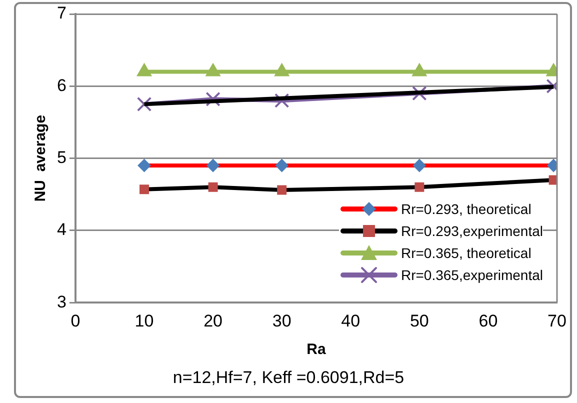 Image resolution: width=577 pixels, height=403 pixels. Describe the element at coordinates (316, 349) in the screenshot. I see `x-axis-title: Ra` at that location.